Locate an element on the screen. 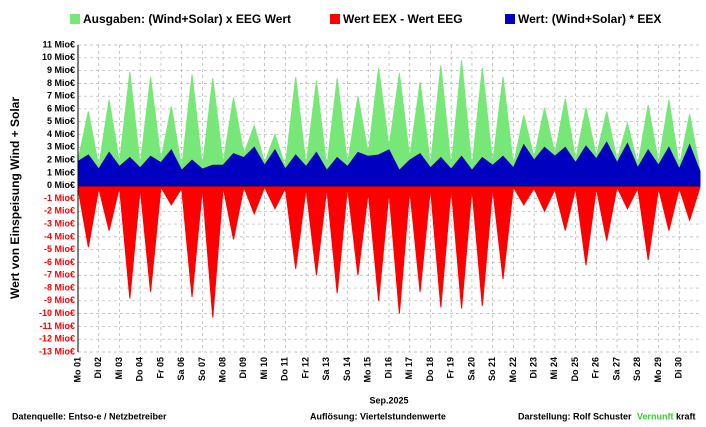  x-tick-label: Di 30 is located at coordinates (679, 368).